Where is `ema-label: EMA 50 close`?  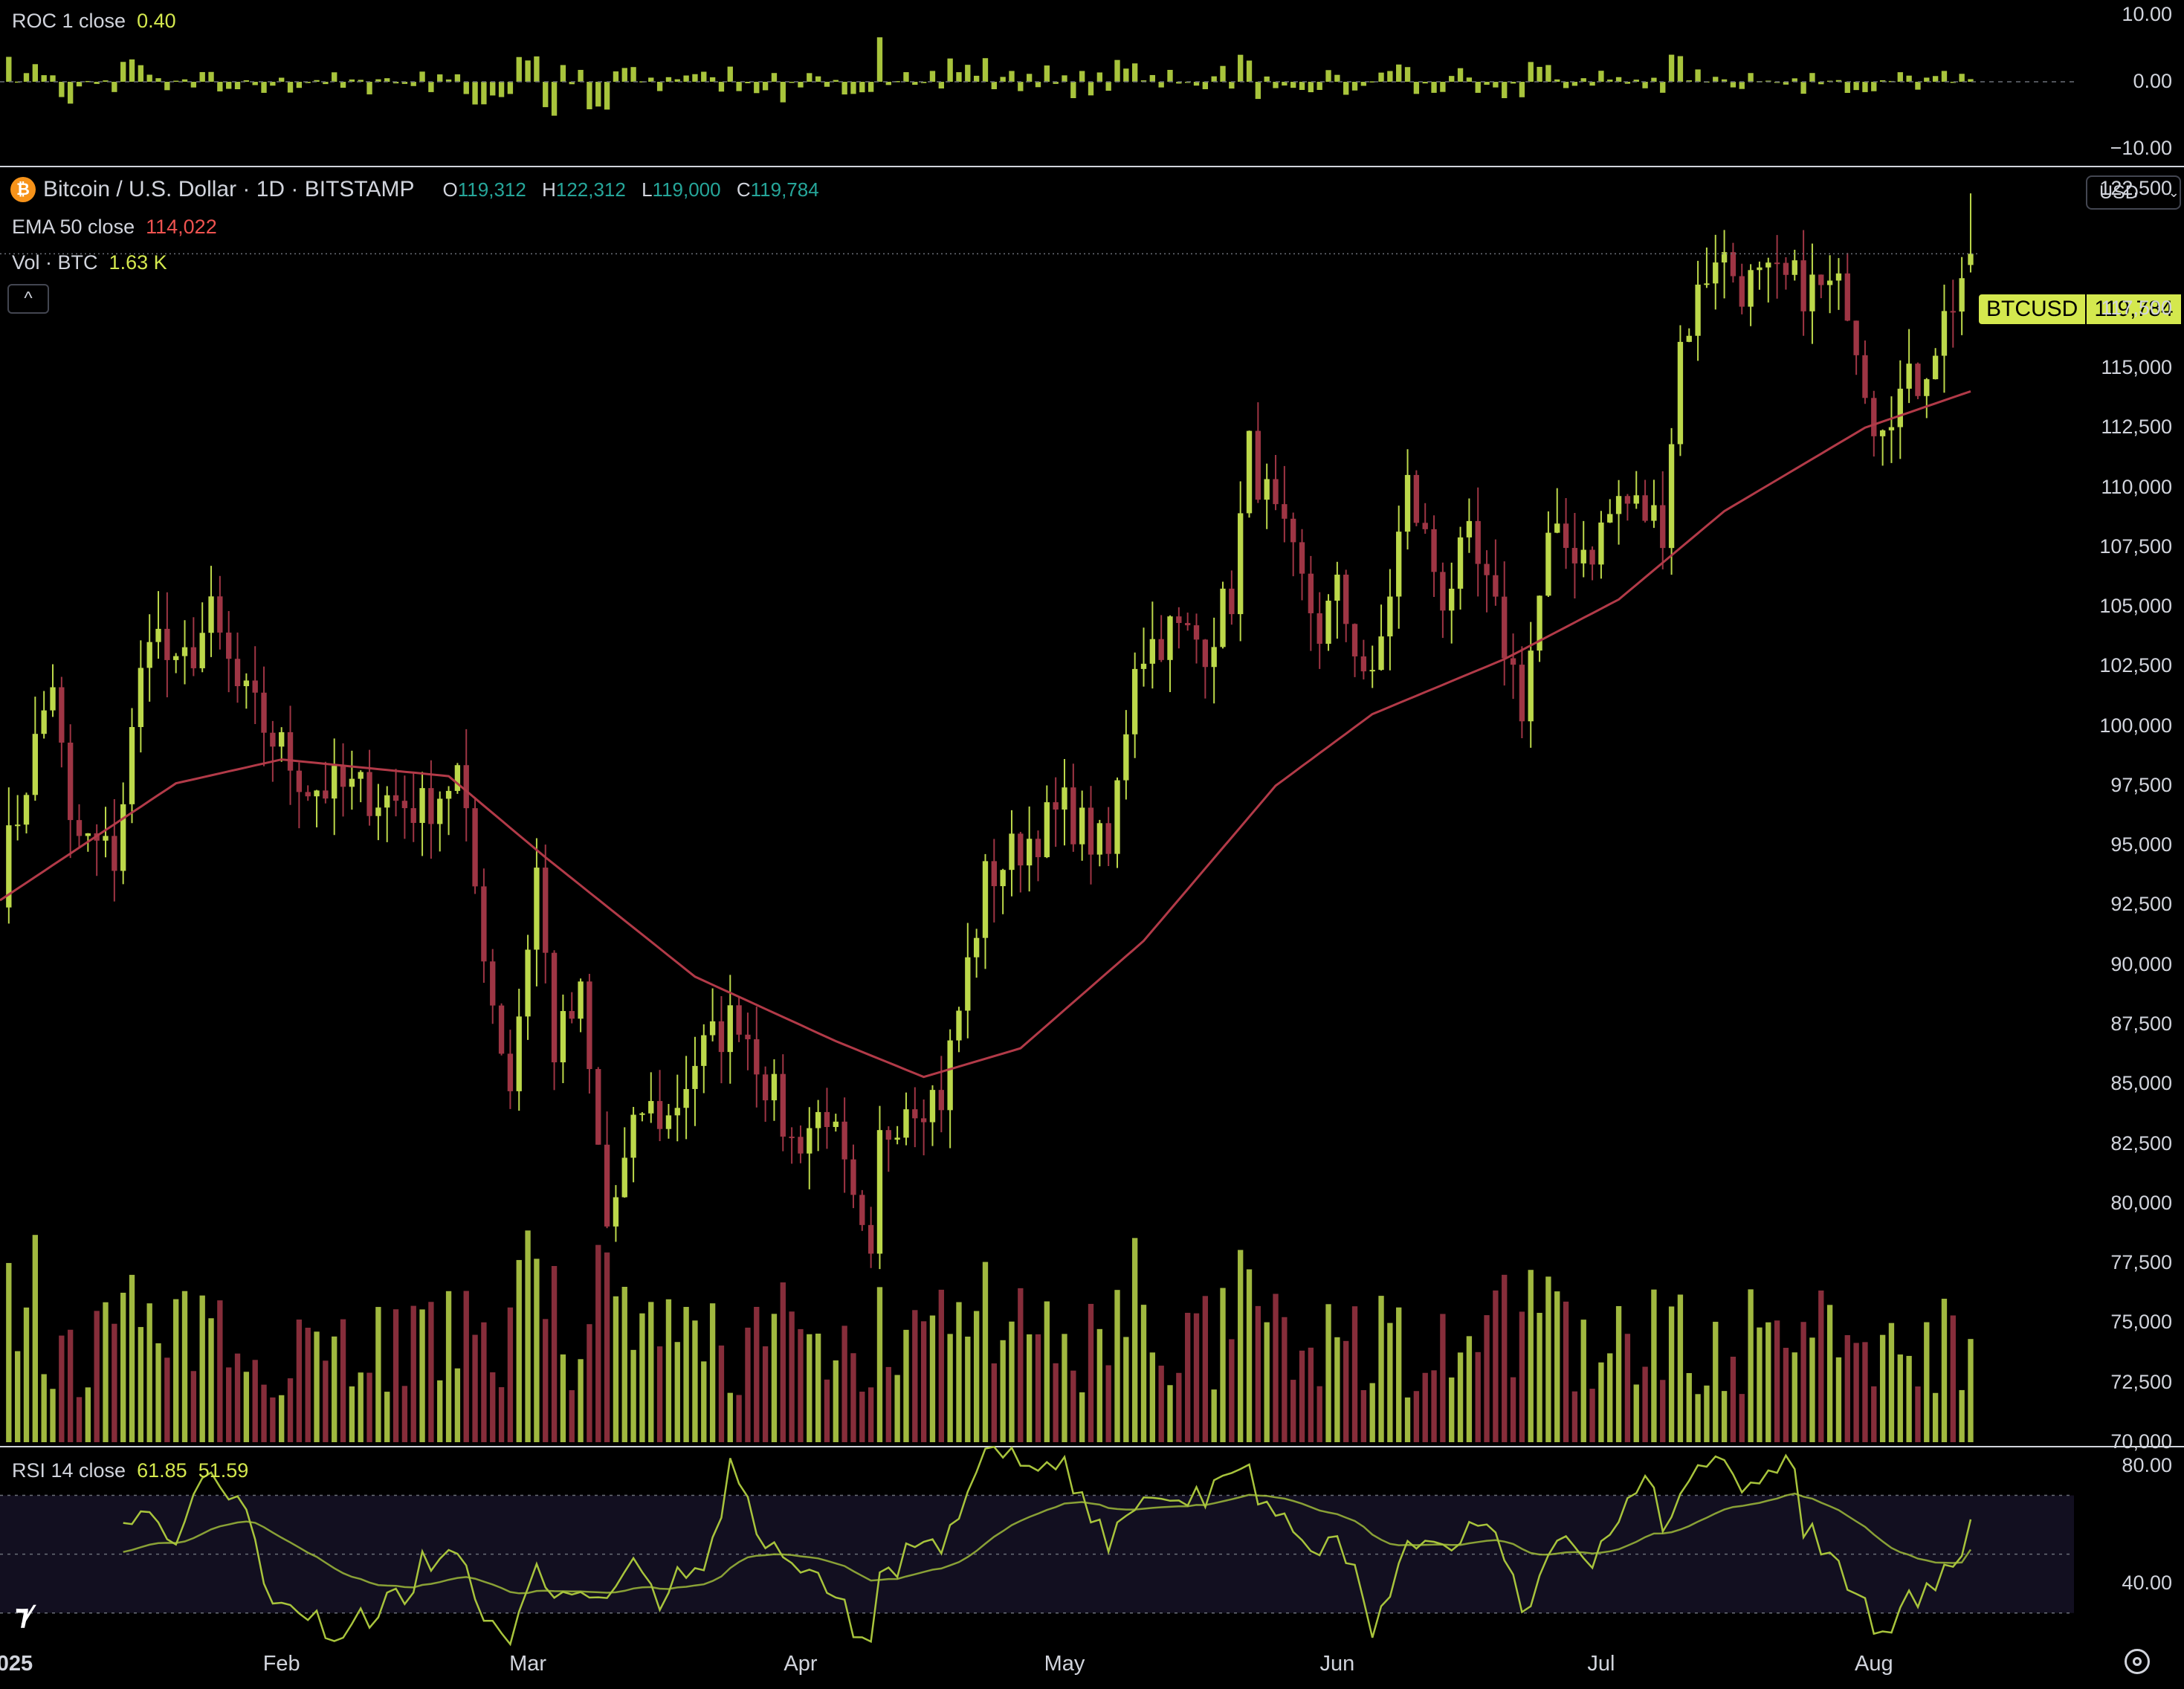
ema-label: EMA 50 close is located at coordinates (74, 227).